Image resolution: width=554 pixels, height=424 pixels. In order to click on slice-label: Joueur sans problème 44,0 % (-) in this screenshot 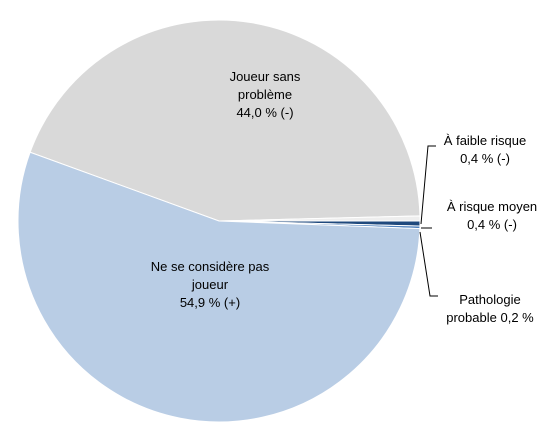, I will do `click(265, 95)`.